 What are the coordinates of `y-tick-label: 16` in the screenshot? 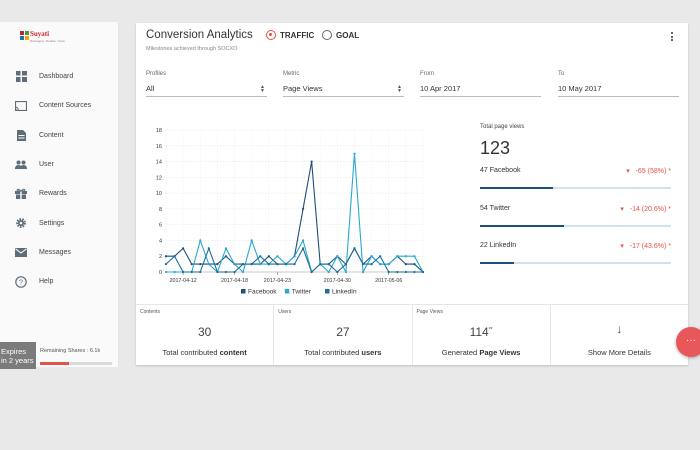 It's located at (159, 147).